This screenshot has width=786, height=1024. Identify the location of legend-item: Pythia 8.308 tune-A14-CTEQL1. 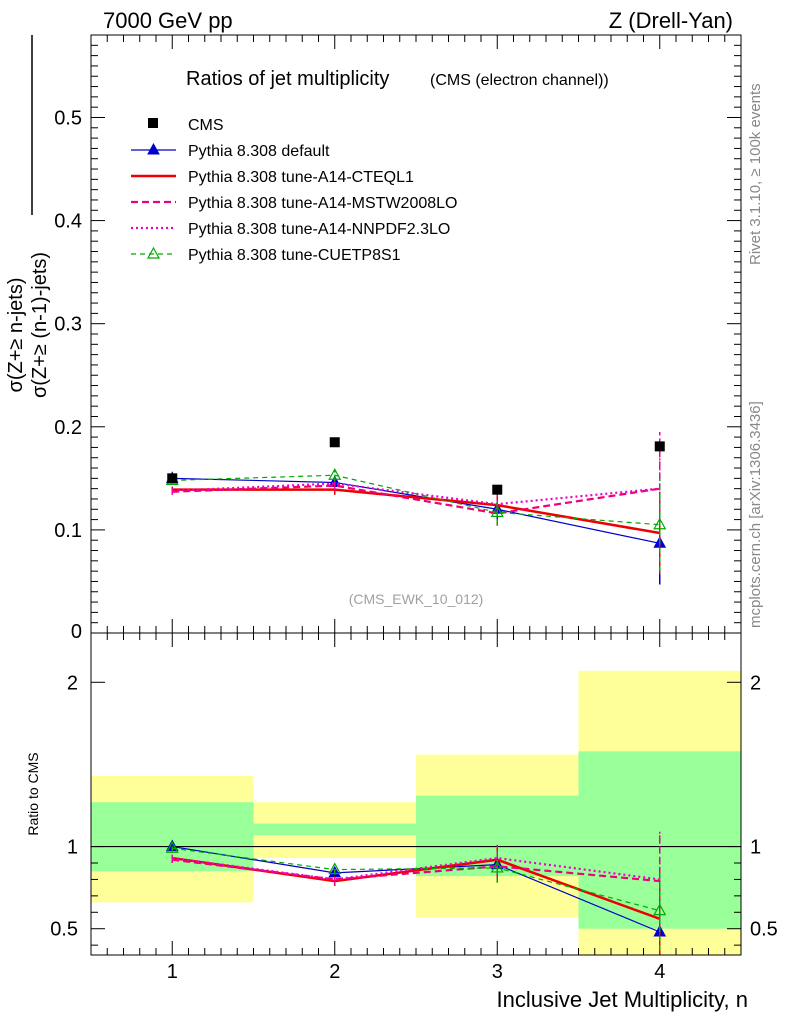
(272, 177).